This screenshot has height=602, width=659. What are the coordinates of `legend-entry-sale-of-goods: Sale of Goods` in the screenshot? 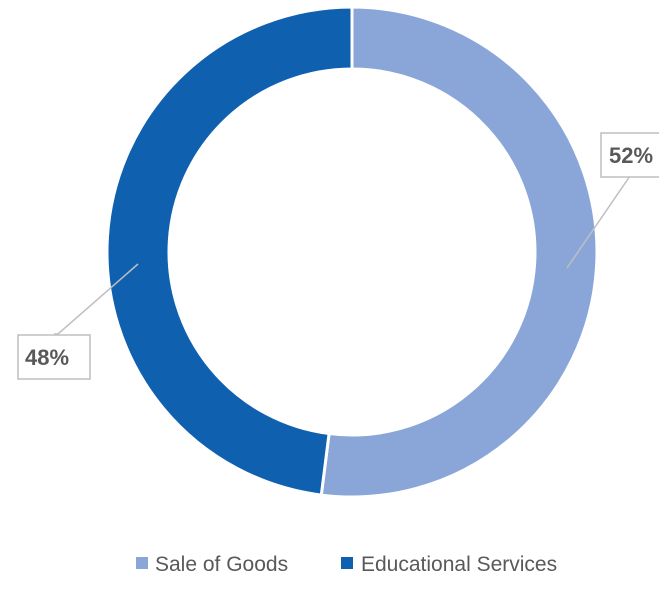 It's located at (212, 564).